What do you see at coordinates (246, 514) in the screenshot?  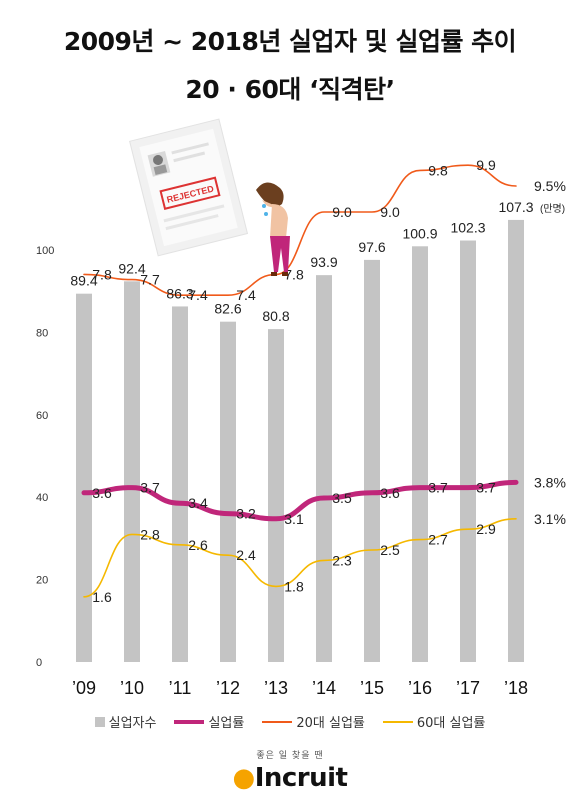 I see `line-value-label: 3.2` at bounding box center [246, 514].